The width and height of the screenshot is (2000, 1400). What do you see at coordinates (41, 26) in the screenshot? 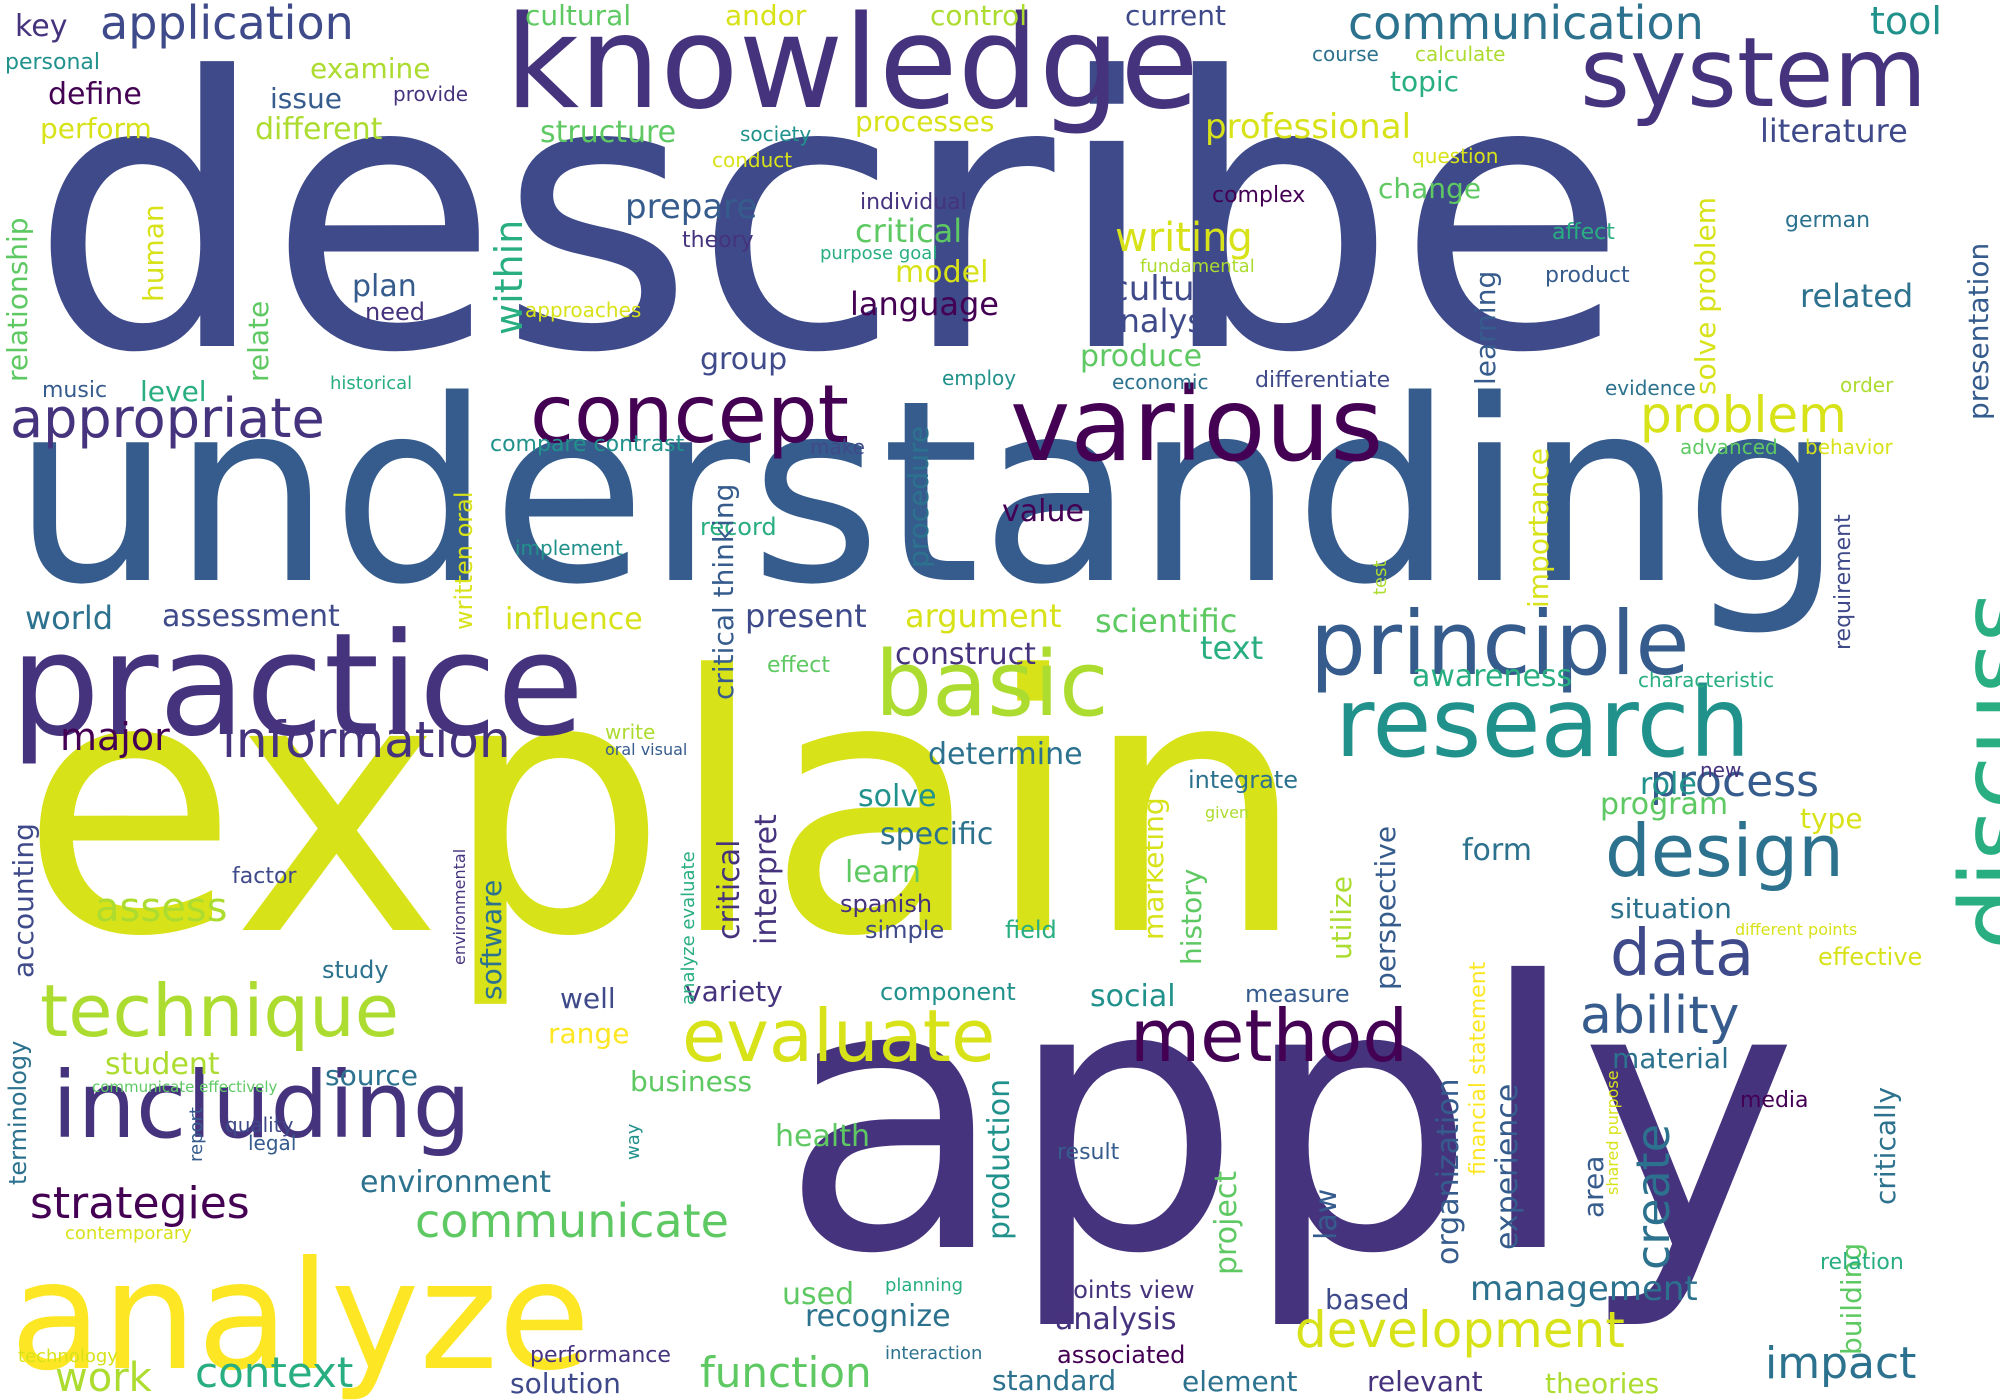
I see `word: key` at bounding box center [41, 26].